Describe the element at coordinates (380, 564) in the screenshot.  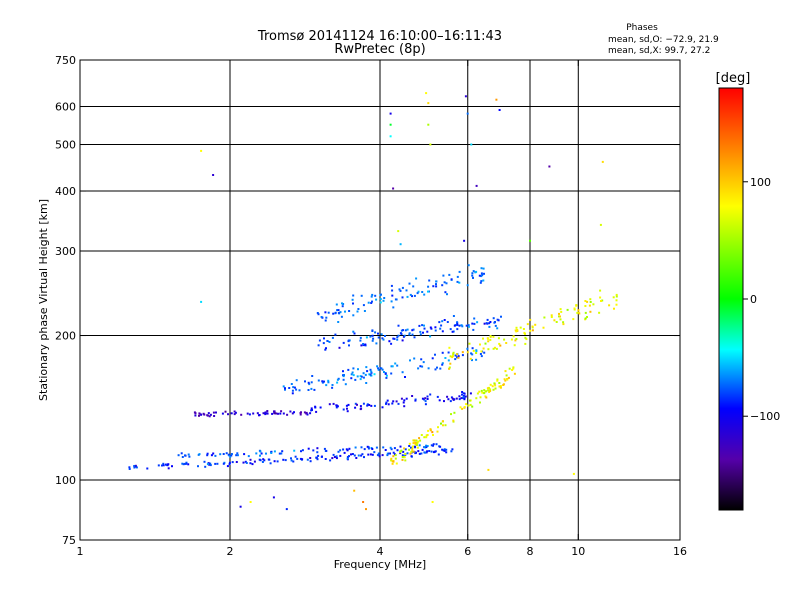
I see `x-axis-label: Frequency [MHz]` at that location.